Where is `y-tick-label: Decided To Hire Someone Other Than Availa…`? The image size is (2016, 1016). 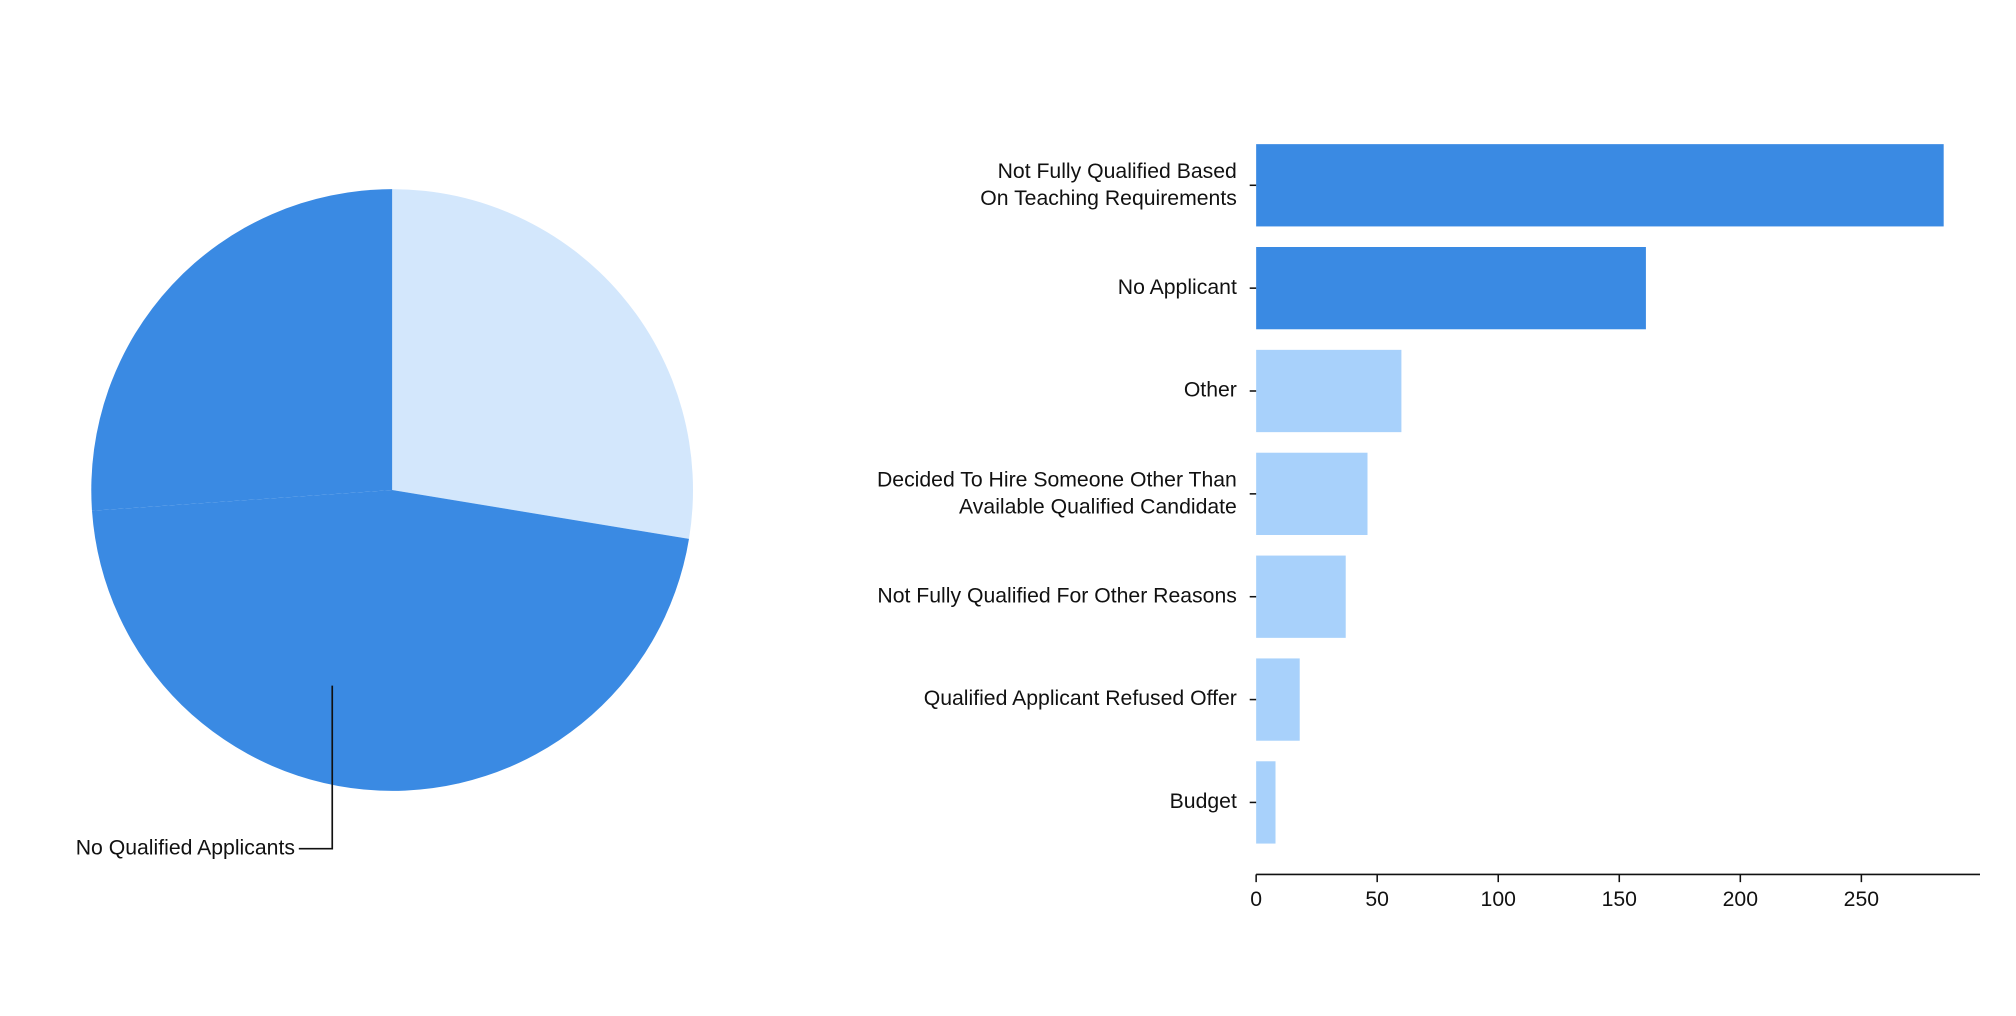
y-tick-label: Decided To Hire Someone Other Than Availa… is located at coordinates (1057, 493).